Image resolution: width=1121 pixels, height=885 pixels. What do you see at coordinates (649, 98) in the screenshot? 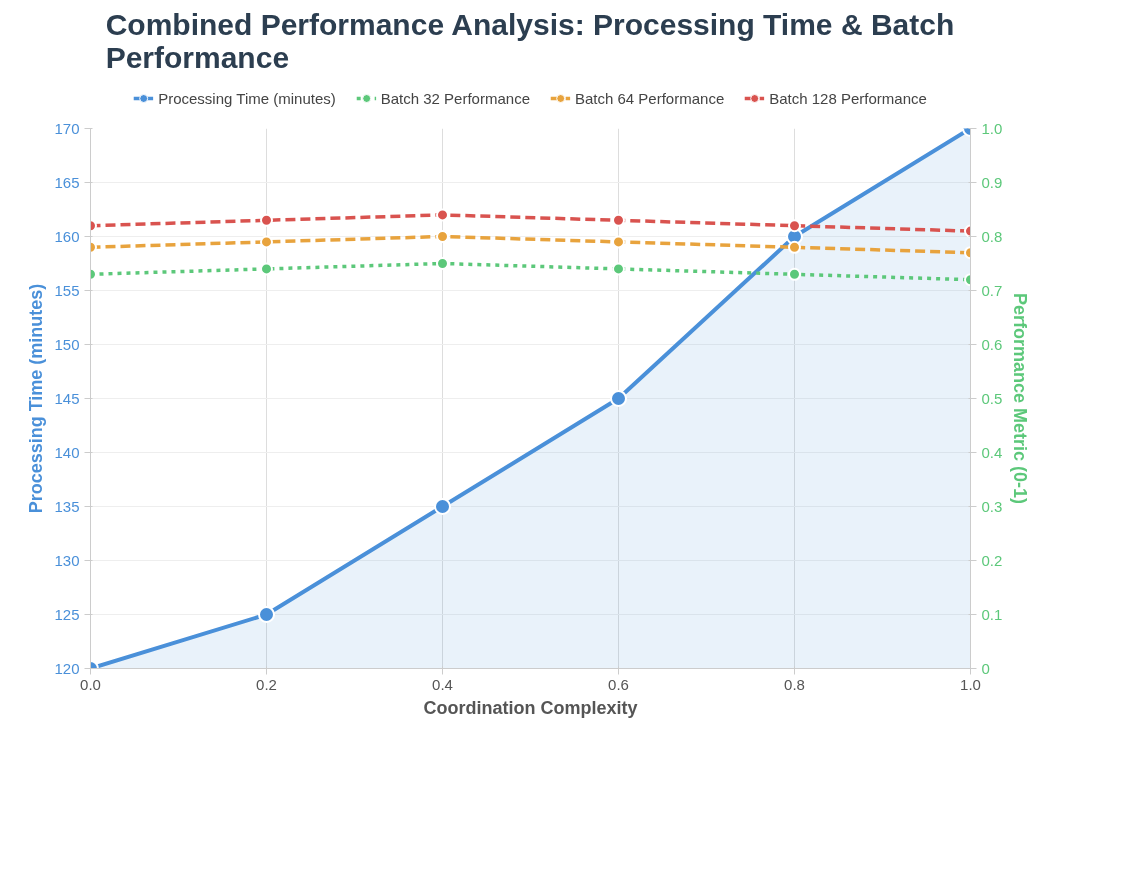
I see `legend-label: Batch 64 Performance` at bounding box center [649, 98].